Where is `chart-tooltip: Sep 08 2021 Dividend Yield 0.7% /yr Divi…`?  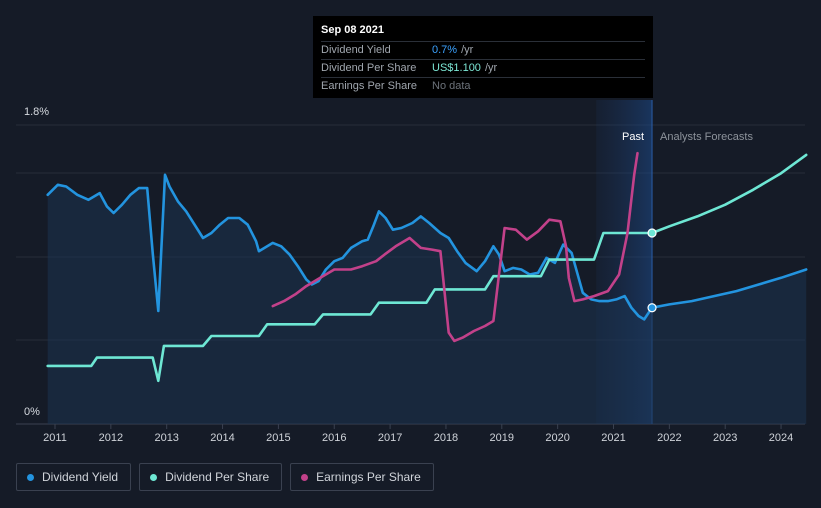 chart-tooltip: Sep 08 2021 Dividend Yield 0.7% /yr Divi… is located at coordinates (483, 57).